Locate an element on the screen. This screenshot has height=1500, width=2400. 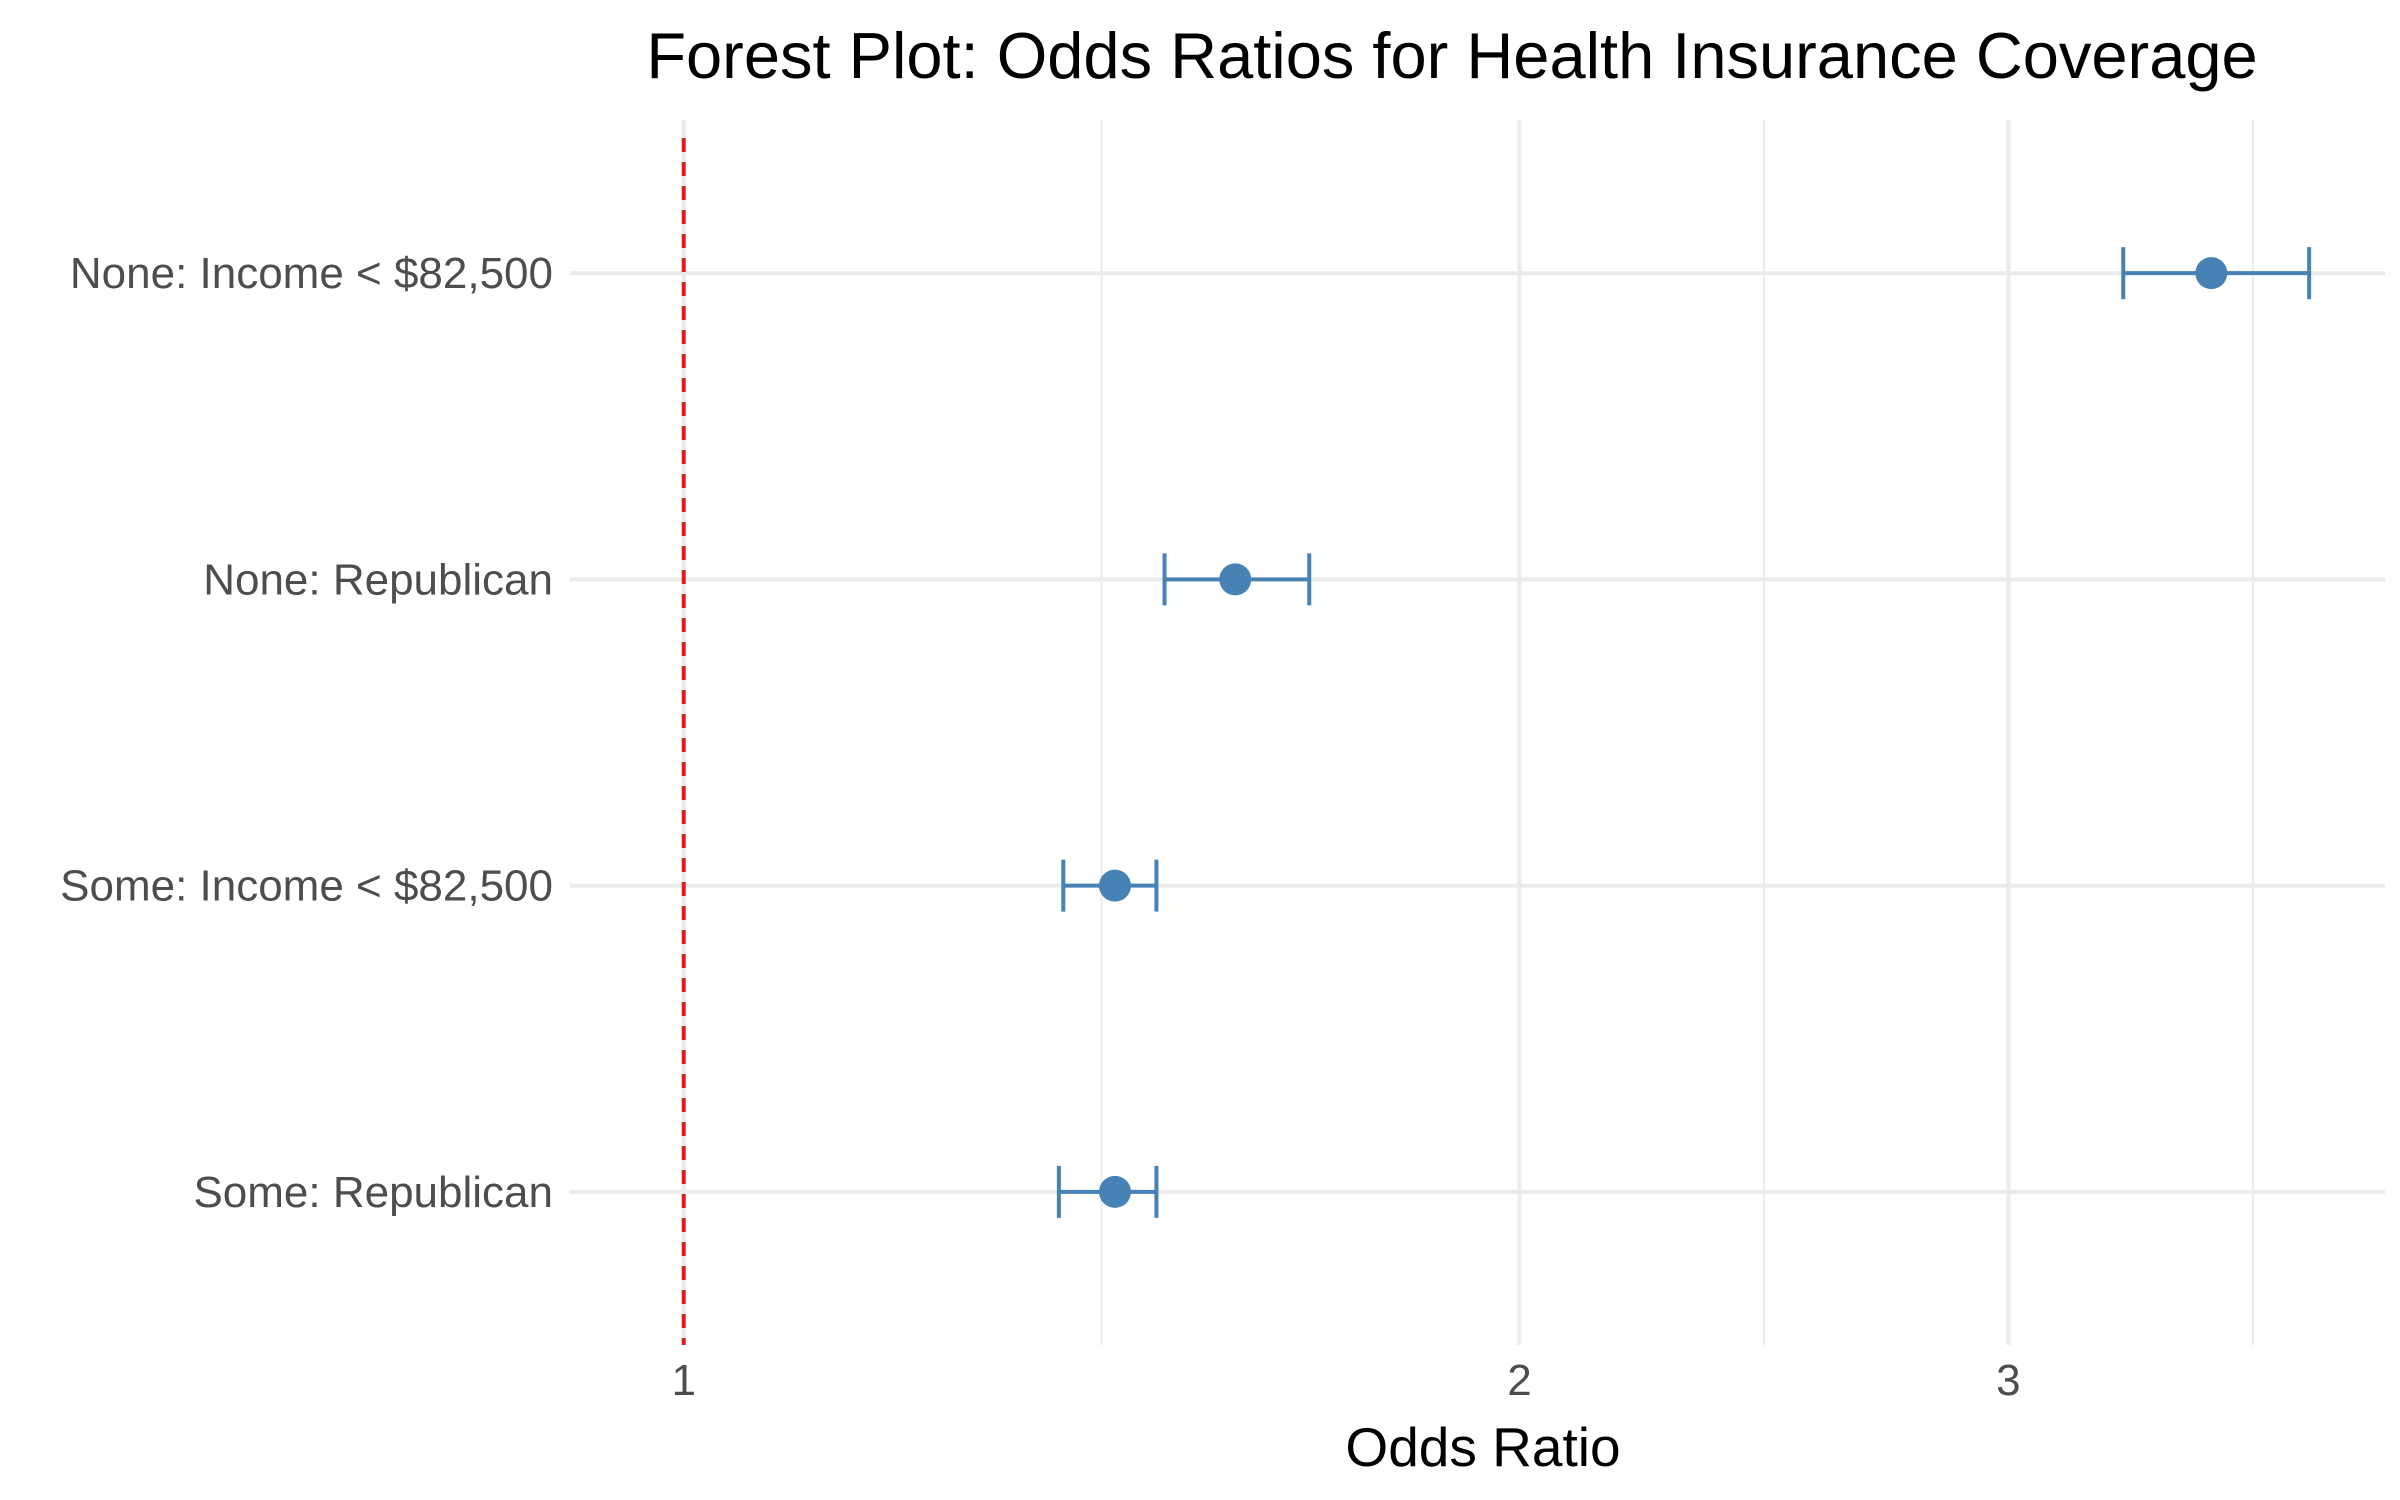
x-tick-label-2: 3 is located at coordinates (2008, 1380).